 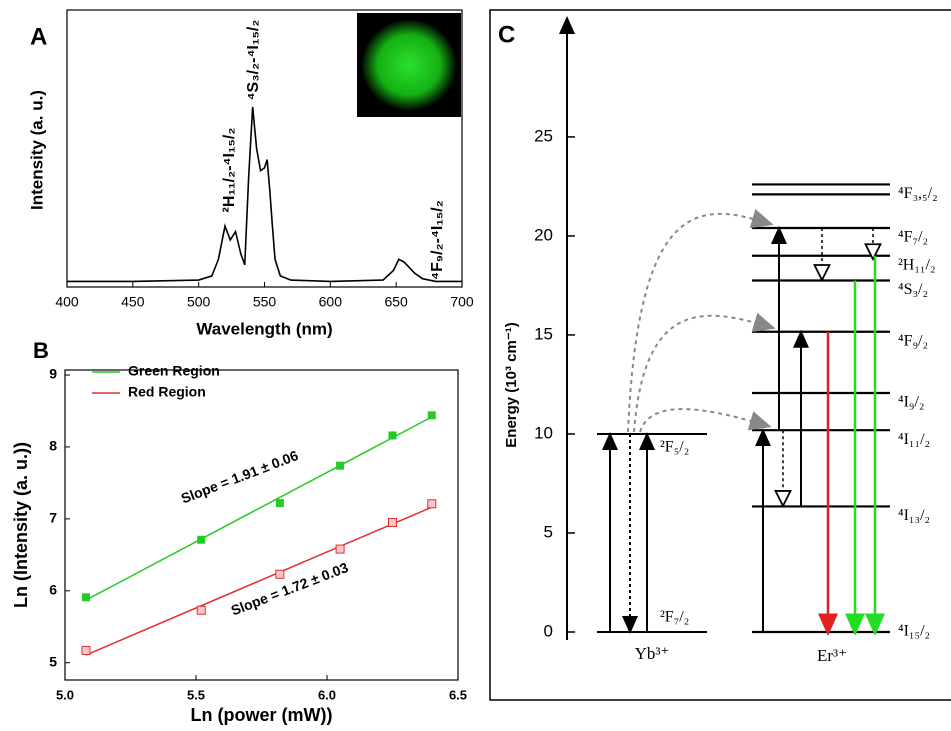 What do you see at coordinates (913, 237) in the screenshot?
I see `level-label: ⁴F₇/₂` at bounding box center [913, 237].